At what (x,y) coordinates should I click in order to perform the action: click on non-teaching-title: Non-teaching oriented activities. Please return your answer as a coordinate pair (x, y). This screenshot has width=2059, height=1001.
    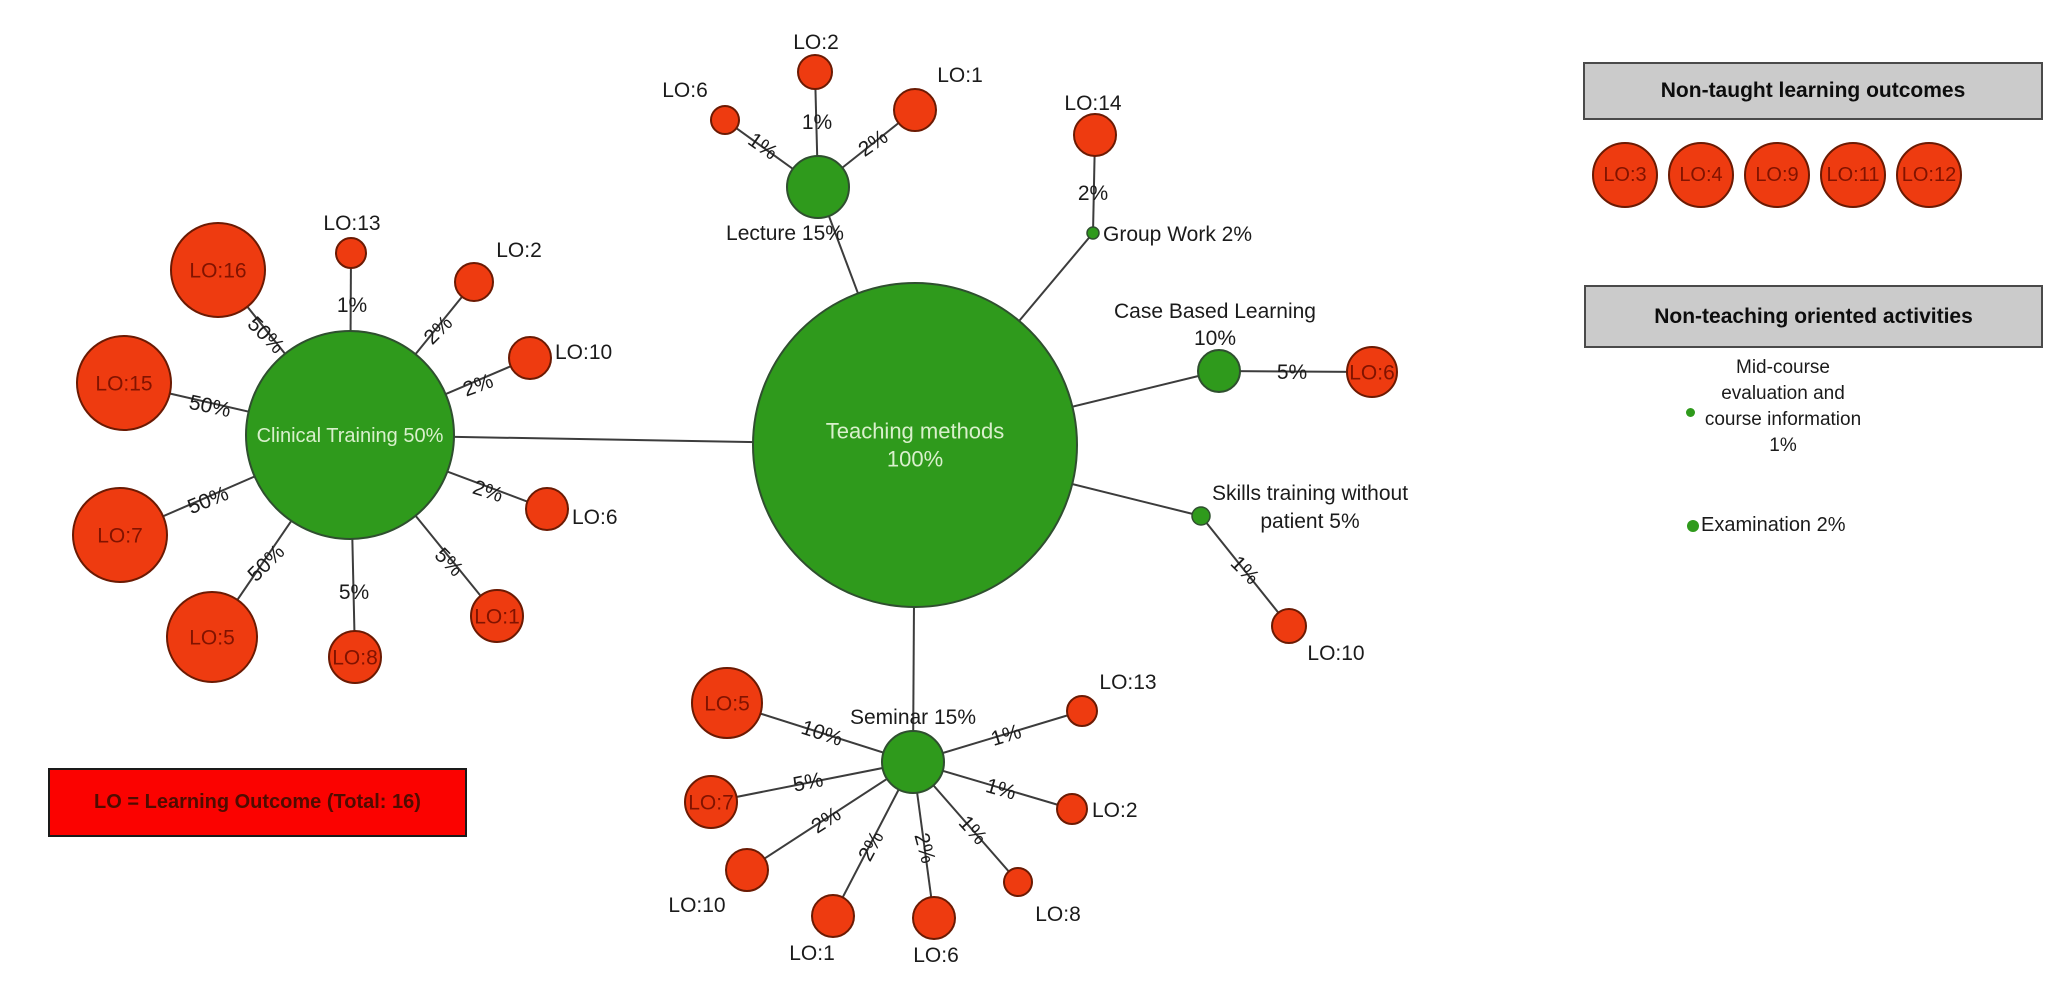
    Looking at the image, I should click on (1813, 316).